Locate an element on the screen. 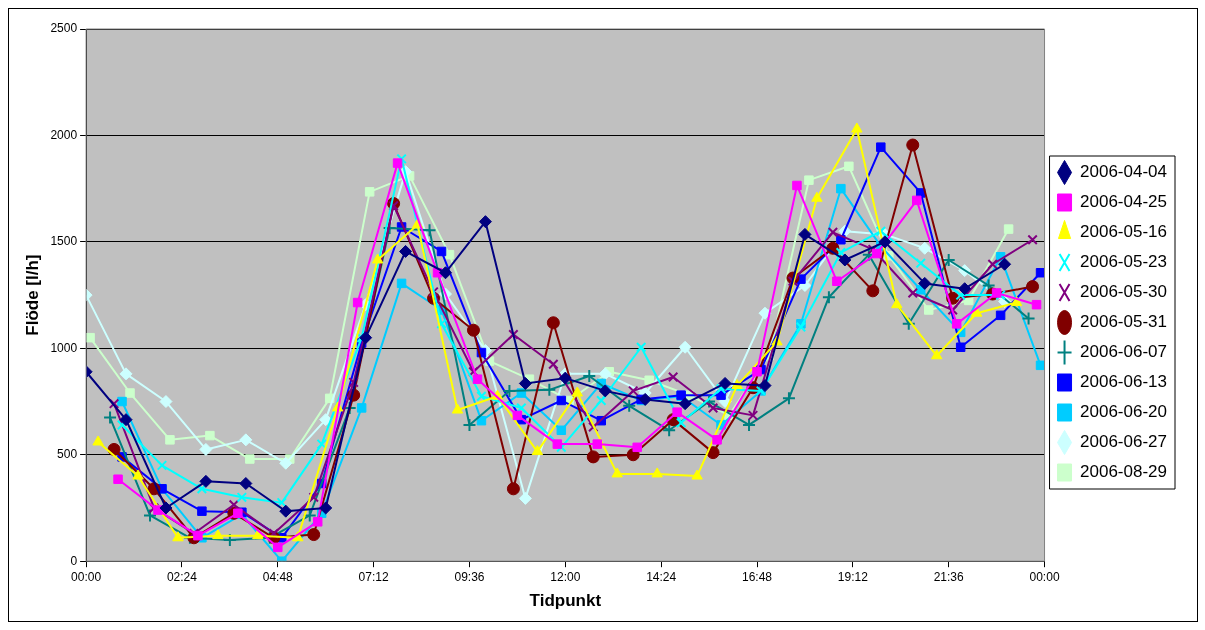 Image resolution: width=1205 pixels, height=630 pixels. x-tick-label: 04:48 is located at coordinates (278, 576).